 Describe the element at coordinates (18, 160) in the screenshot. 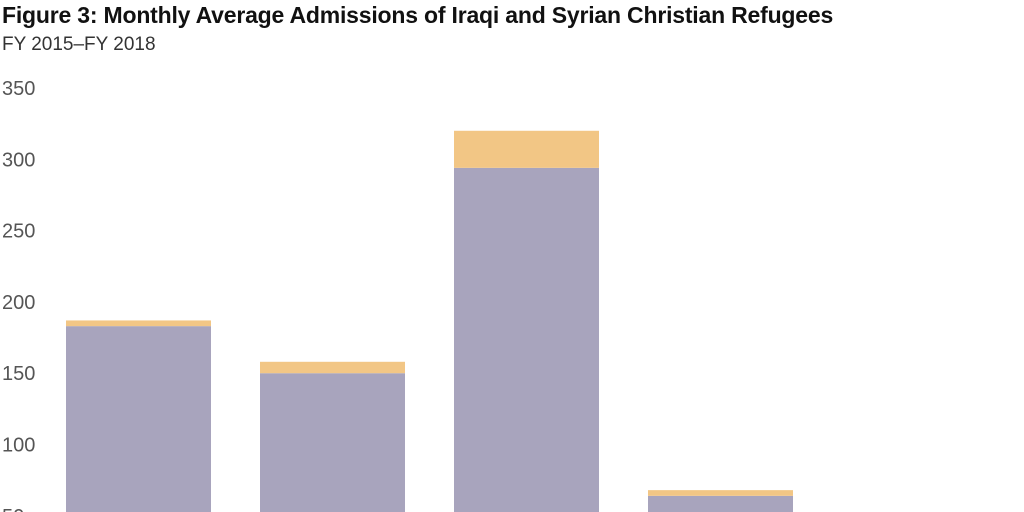

I see `y-tick-label: 300` at that location.